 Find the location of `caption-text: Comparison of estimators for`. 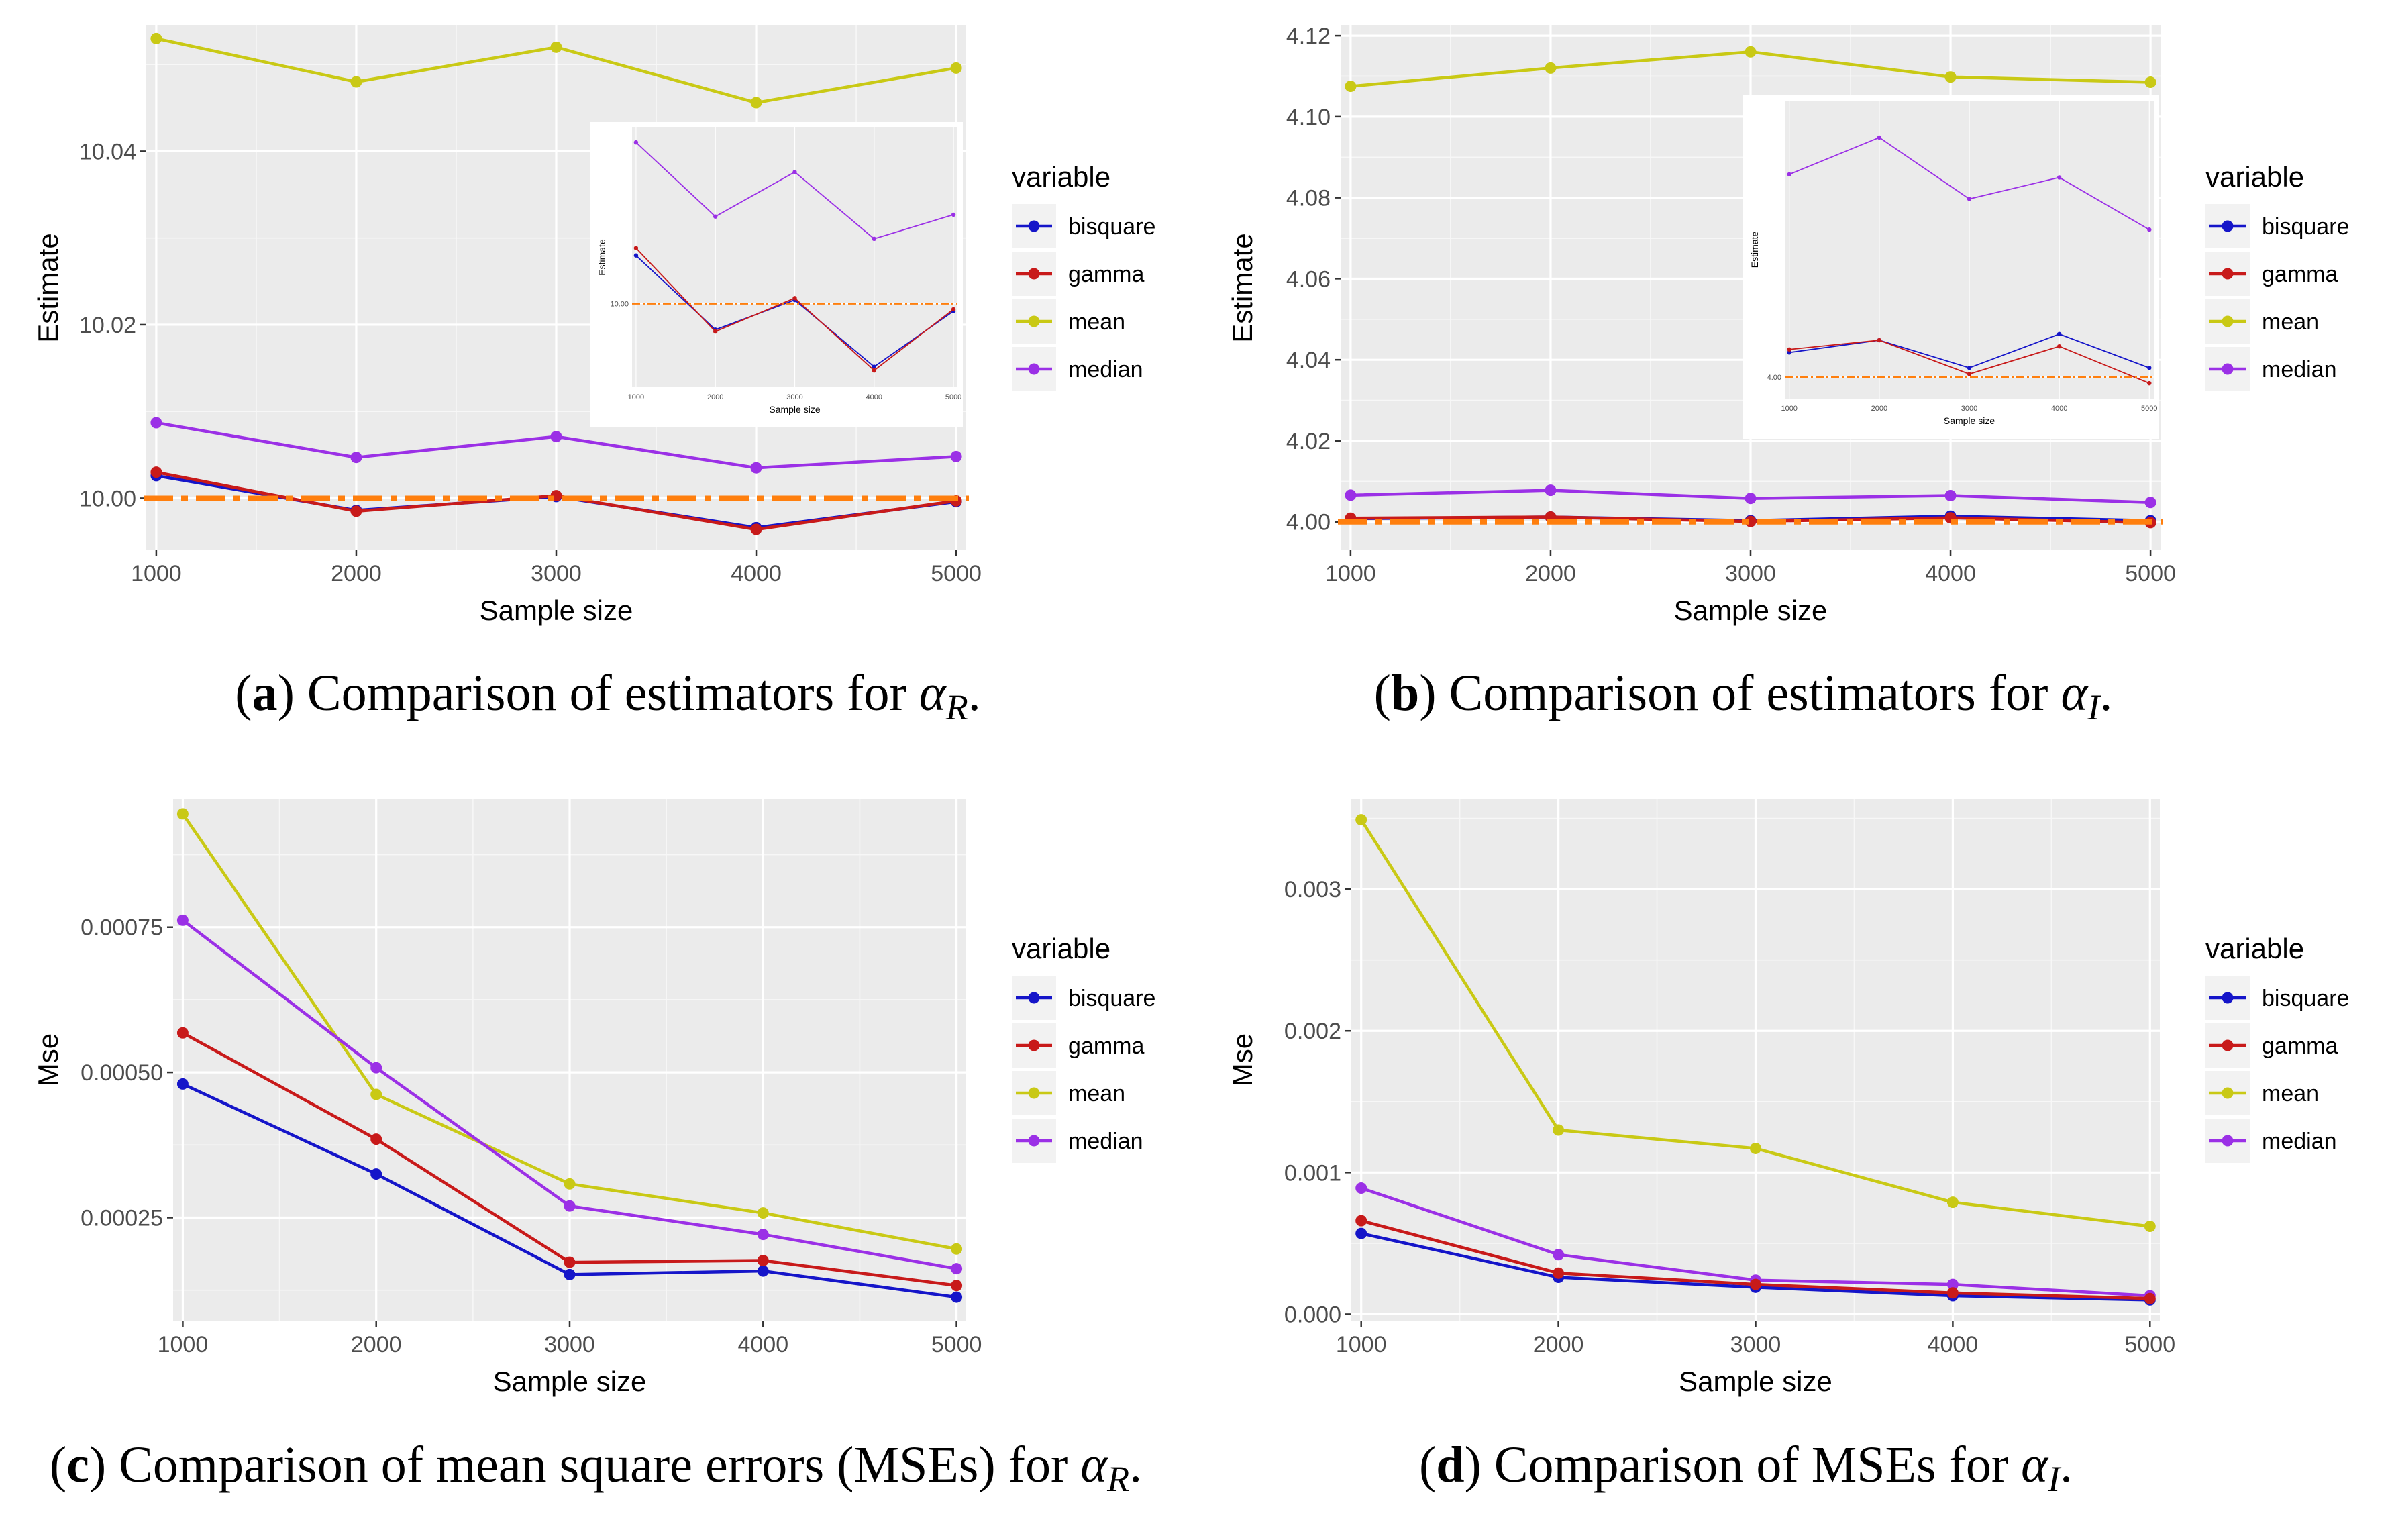

caption-text: Comparison of estimators for is located at coordinates (1755, 693).